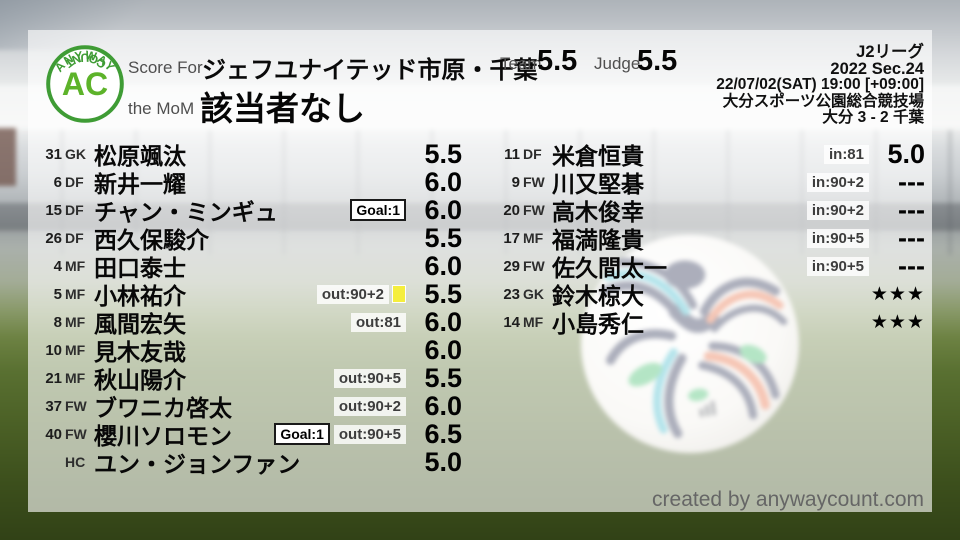  Describe the element at coordinates (197, 464) in the screenshot. I see `player-name: ユン・ジョンファン` at that location.